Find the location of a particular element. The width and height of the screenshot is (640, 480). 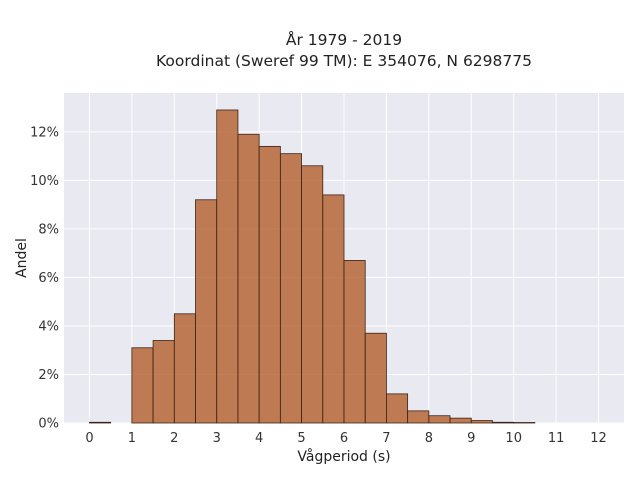

x-tick-label: 2 is located at coordinates (174, 438).